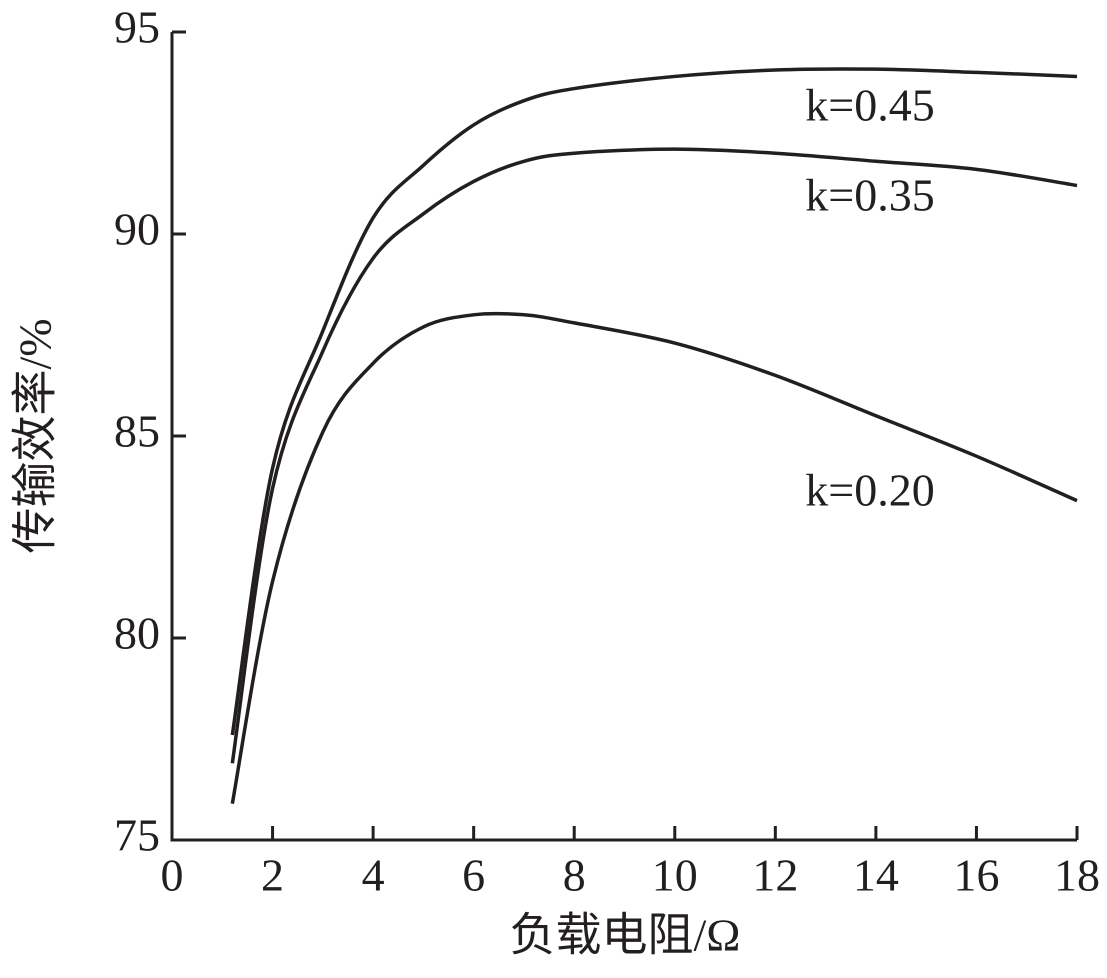 The image size is (1107, 978). Describe the element at coordinates (272, 875) in the screenshot. I see `x-tick-label: 2` at that location.